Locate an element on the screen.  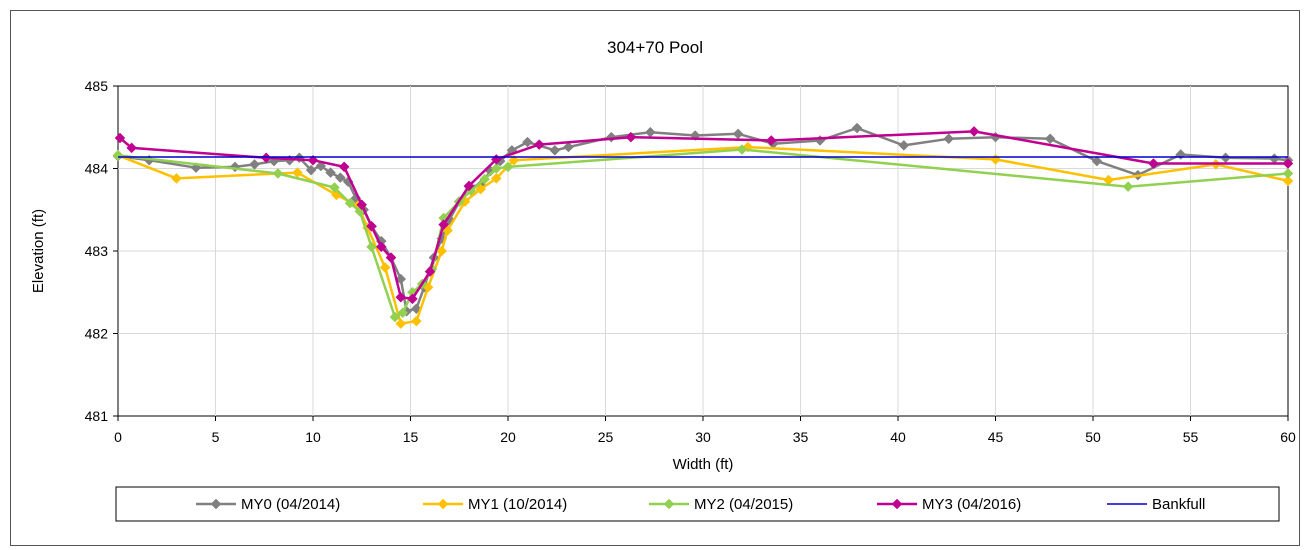
legend-item-my2-04-2015: MY2 (04/2015) is located at coordinates (721, 504).